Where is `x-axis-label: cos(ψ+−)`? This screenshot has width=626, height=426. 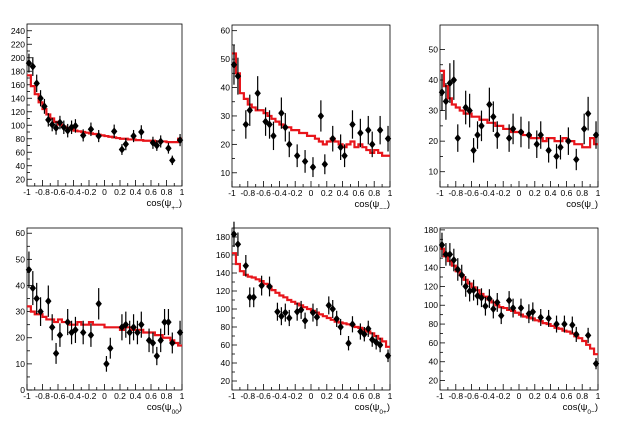
x-axis-label: cos(ψ+−) is located at coordinates (165, 205).